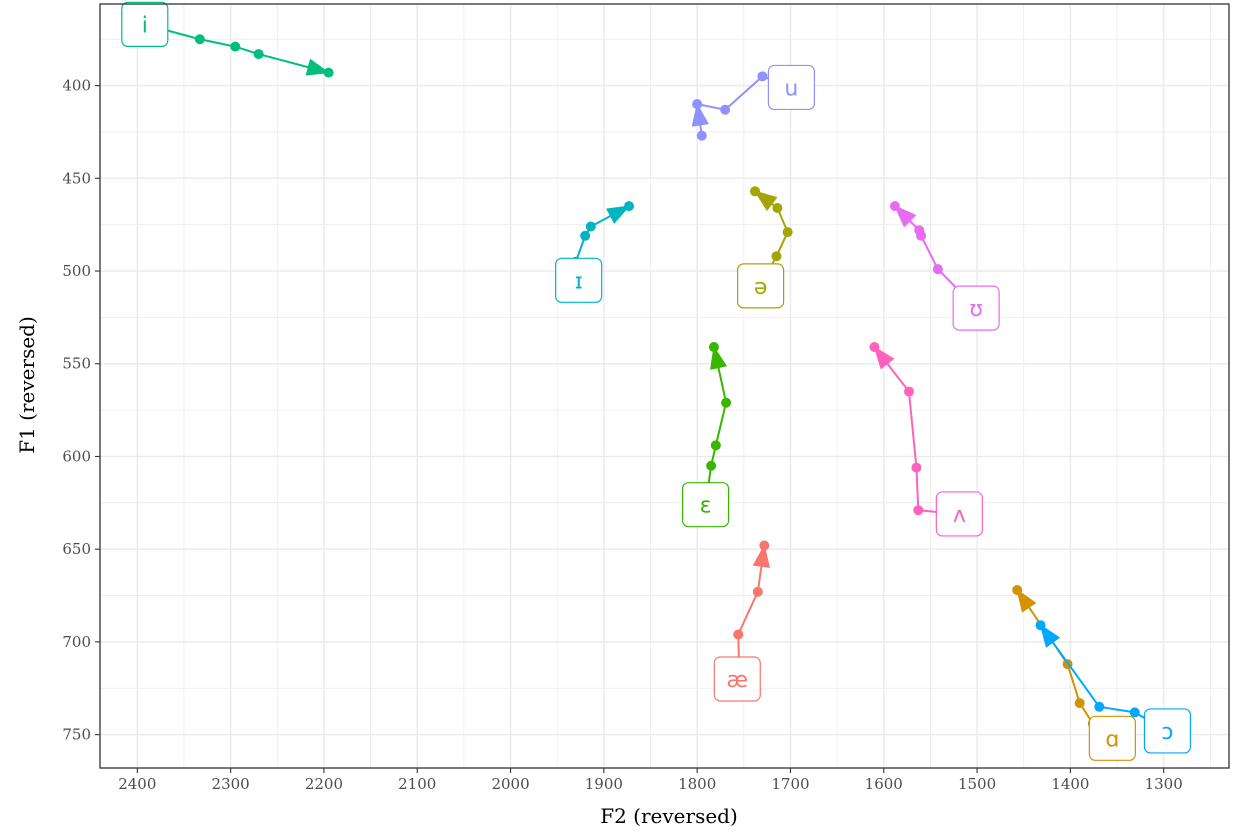  Describe the element at coordinates (977, 784) in the screenshot. I see `x-tick-label: 1500` at that location.